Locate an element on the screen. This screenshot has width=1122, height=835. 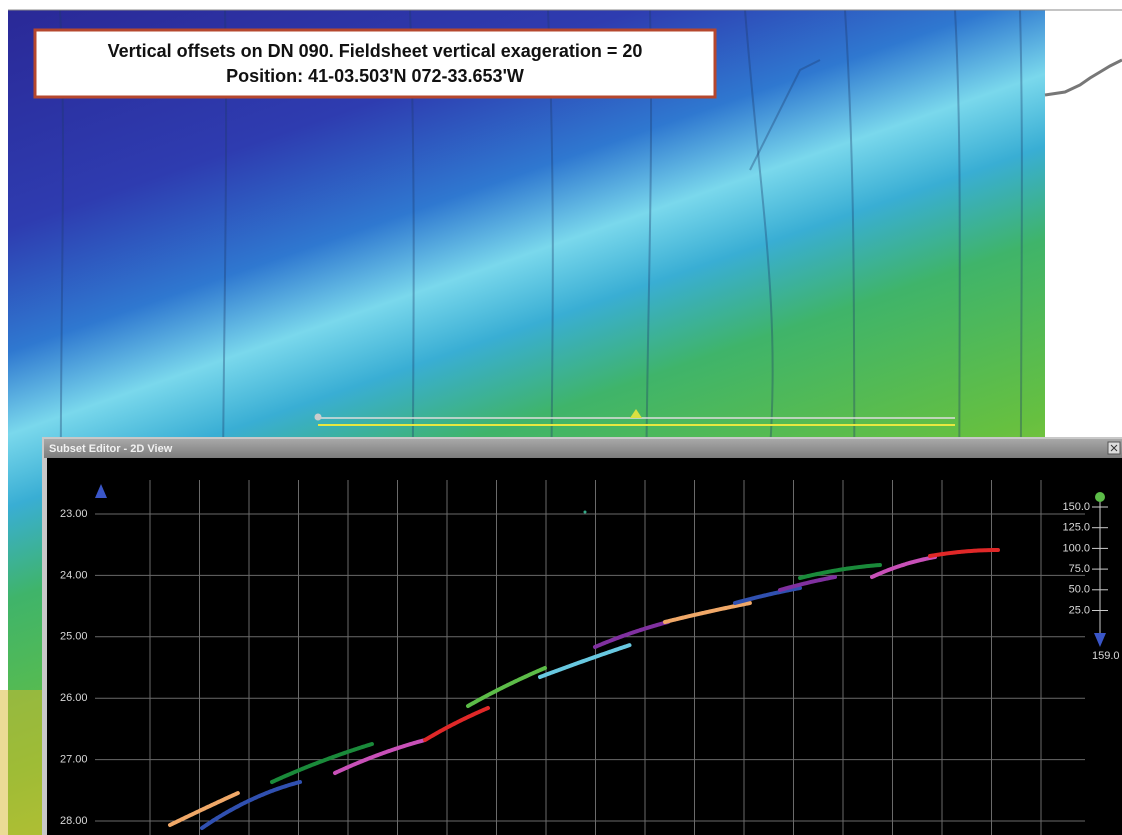
annotation-line: Position: 41-03.503'N 072-33.653'W is located at coordinates (375, 76).